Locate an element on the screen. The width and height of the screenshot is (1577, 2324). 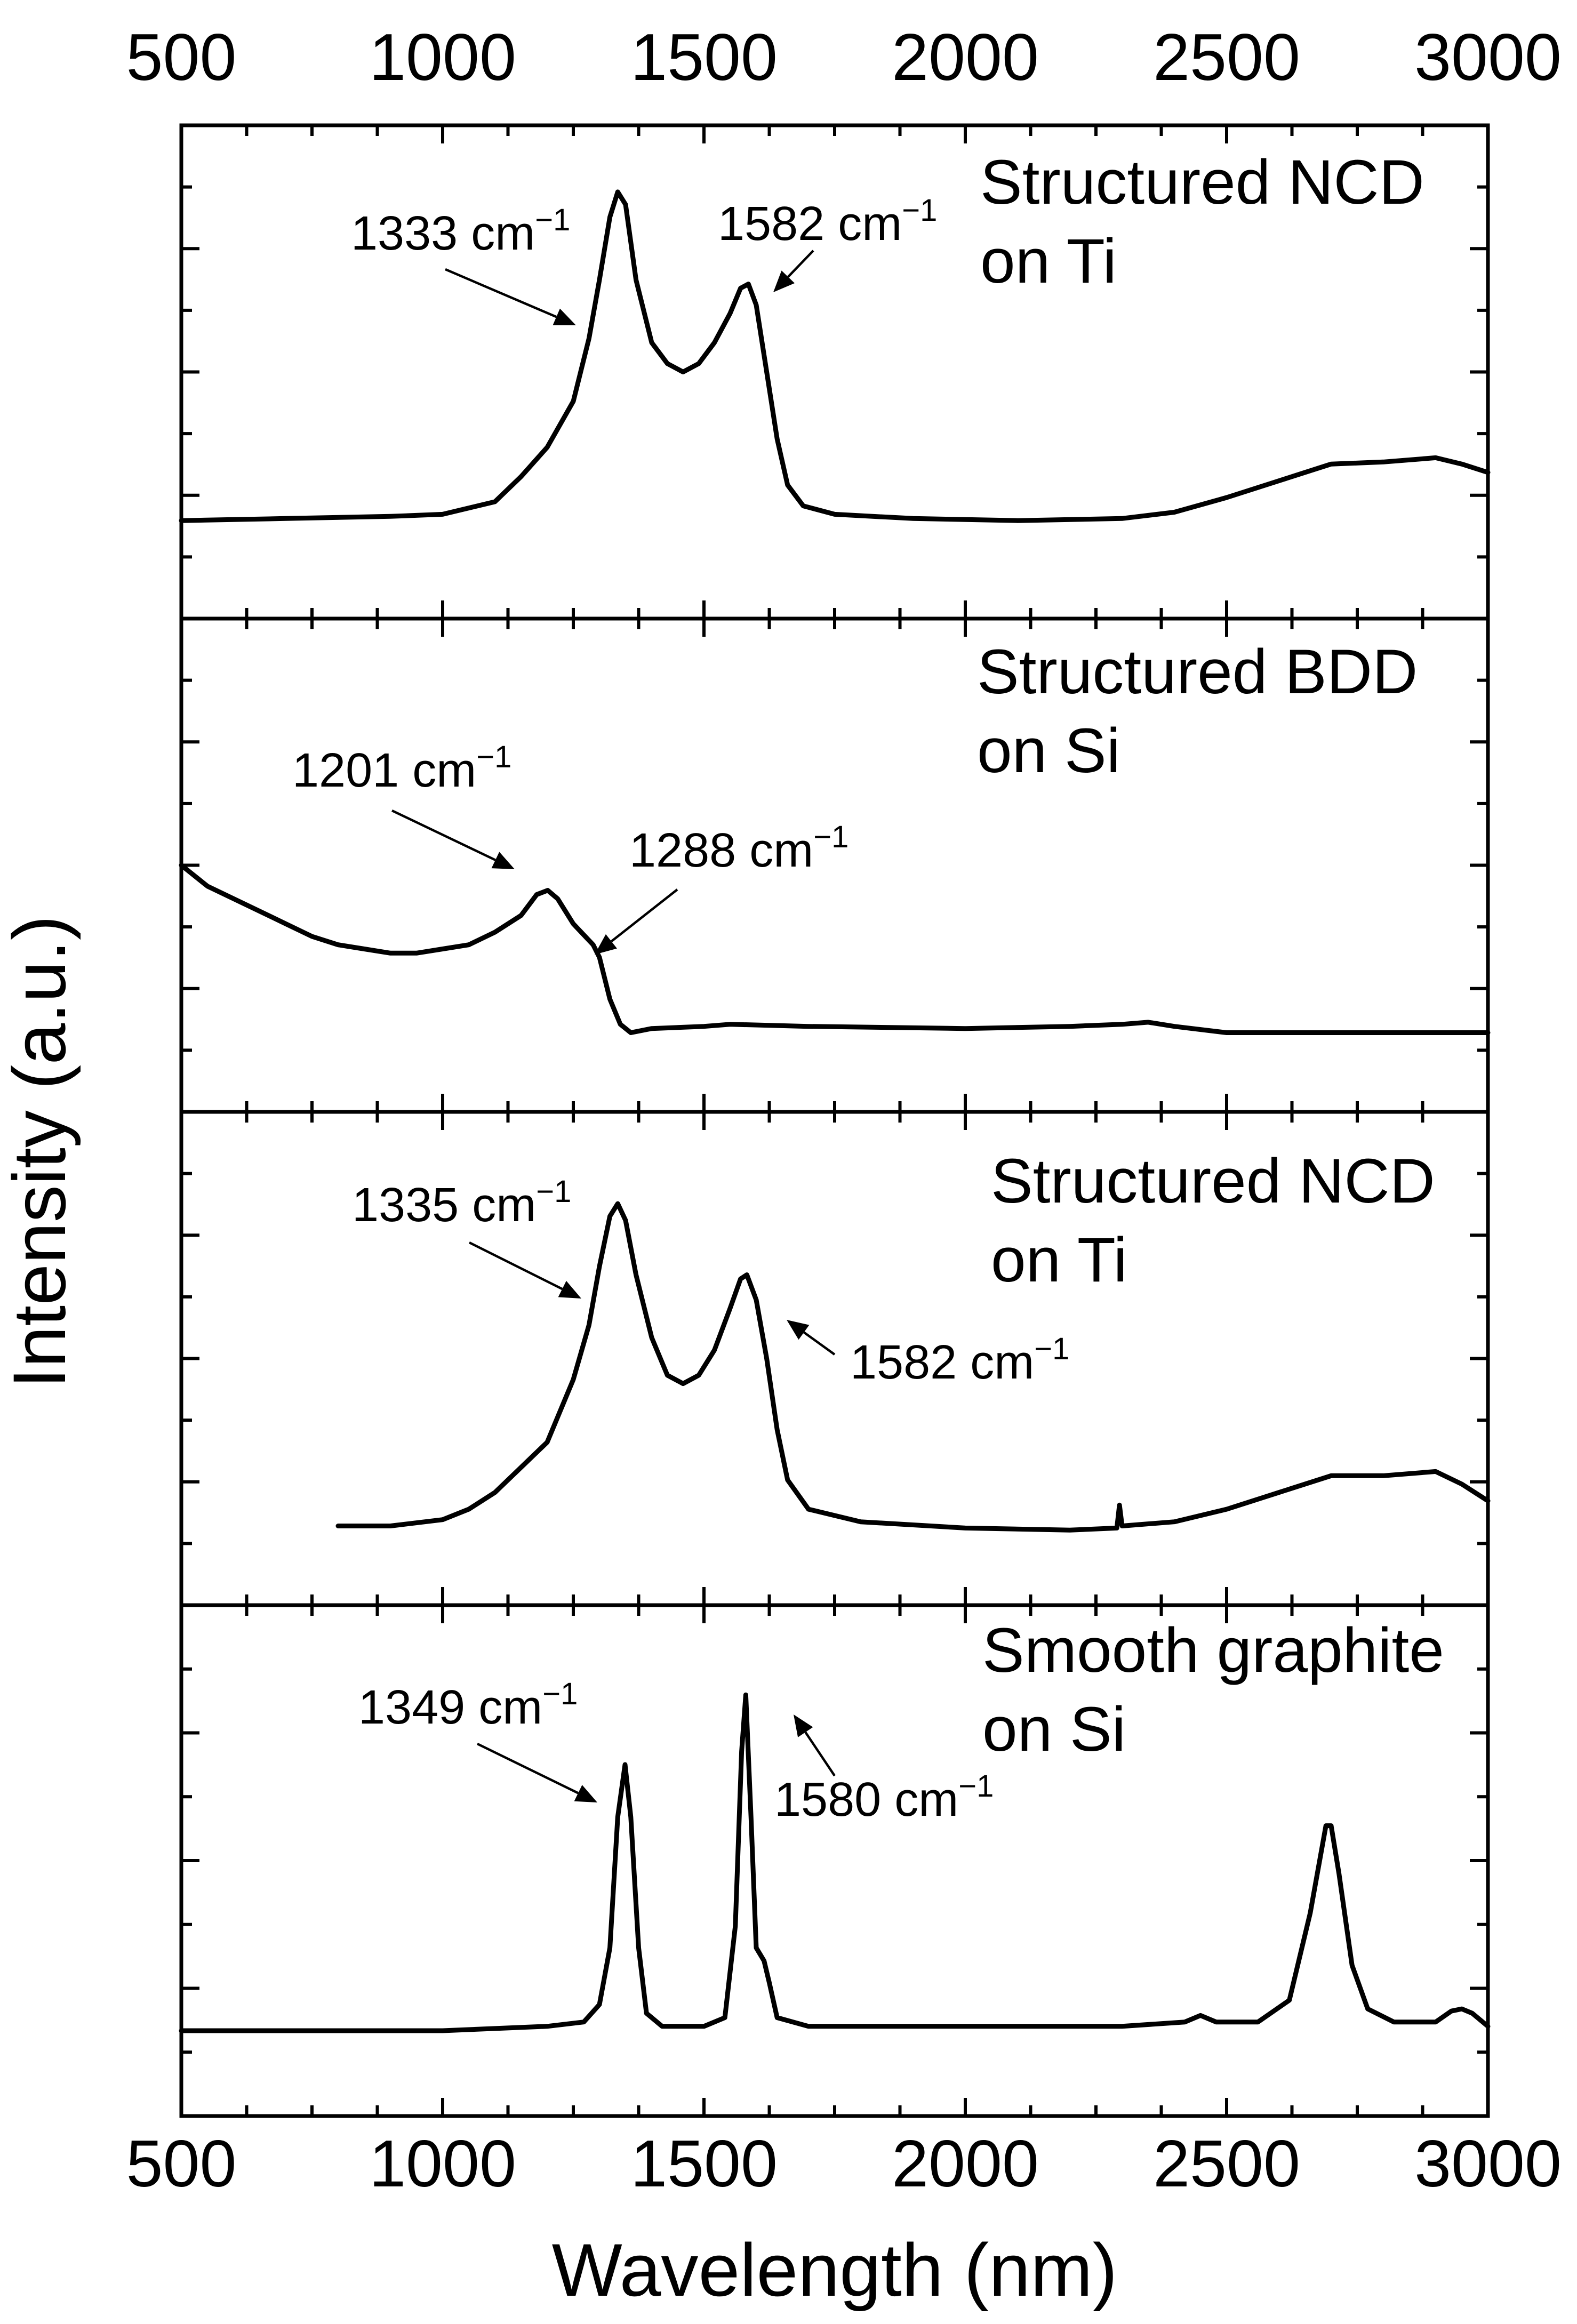
bottom-x-axis: 500 1000 1500 2000 2500 3000 is located at coordinates (844, 2164).